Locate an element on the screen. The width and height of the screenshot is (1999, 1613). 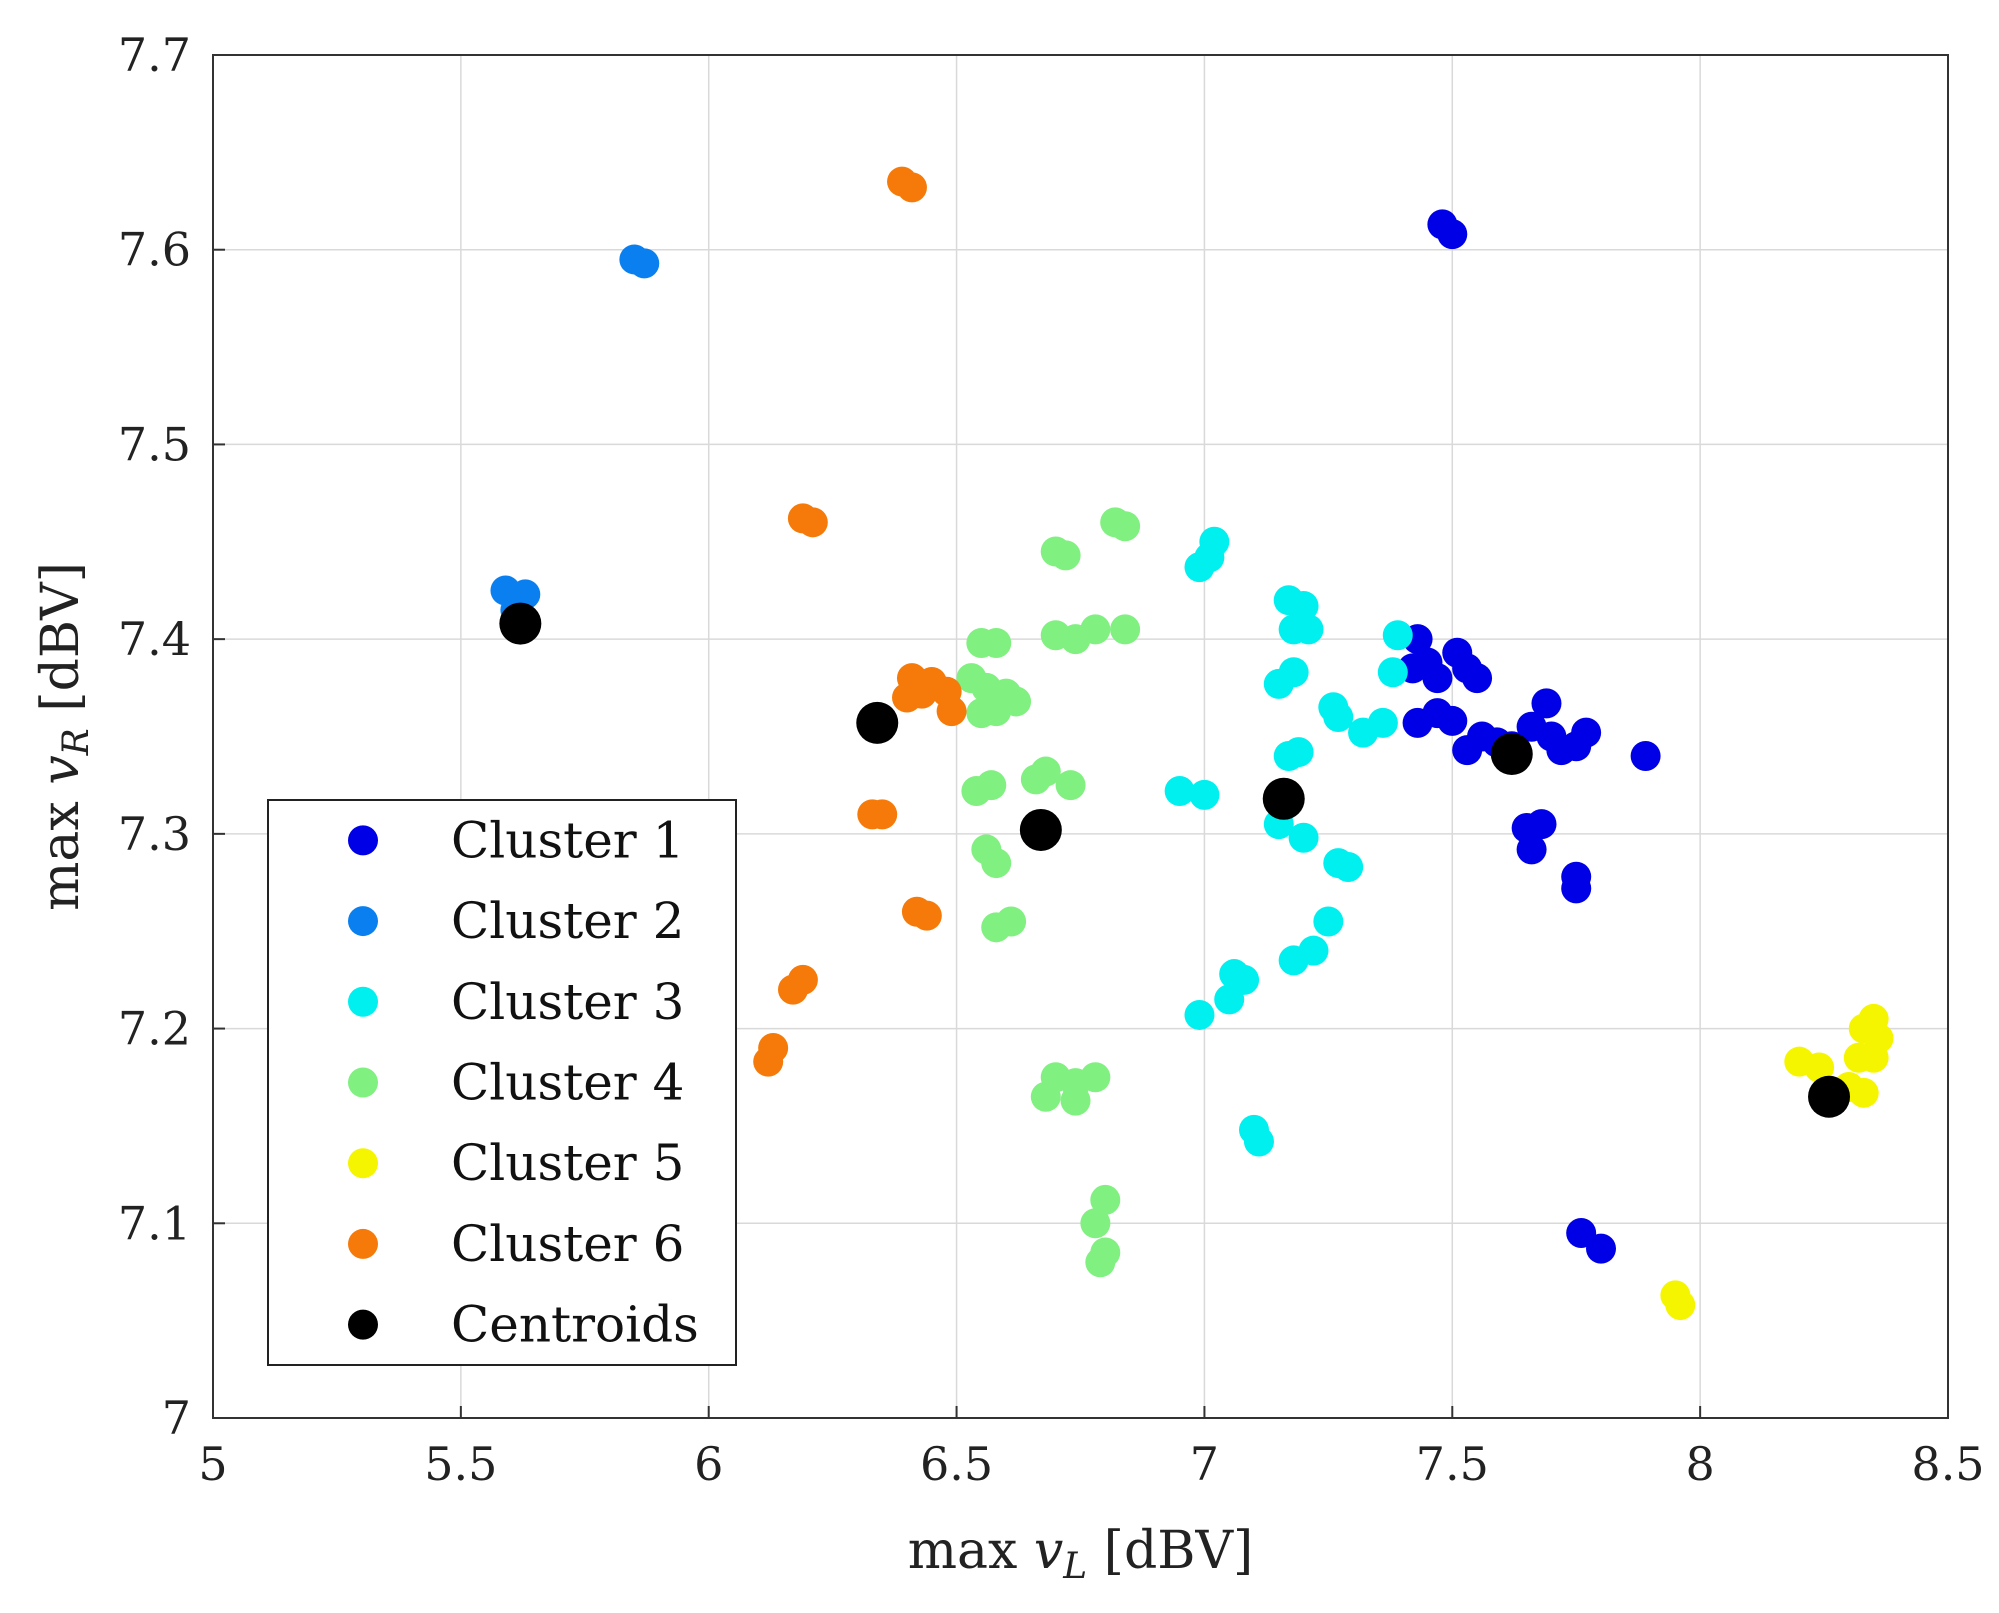
y-tick-label: 7.5 is located at coordinates (154, 444).